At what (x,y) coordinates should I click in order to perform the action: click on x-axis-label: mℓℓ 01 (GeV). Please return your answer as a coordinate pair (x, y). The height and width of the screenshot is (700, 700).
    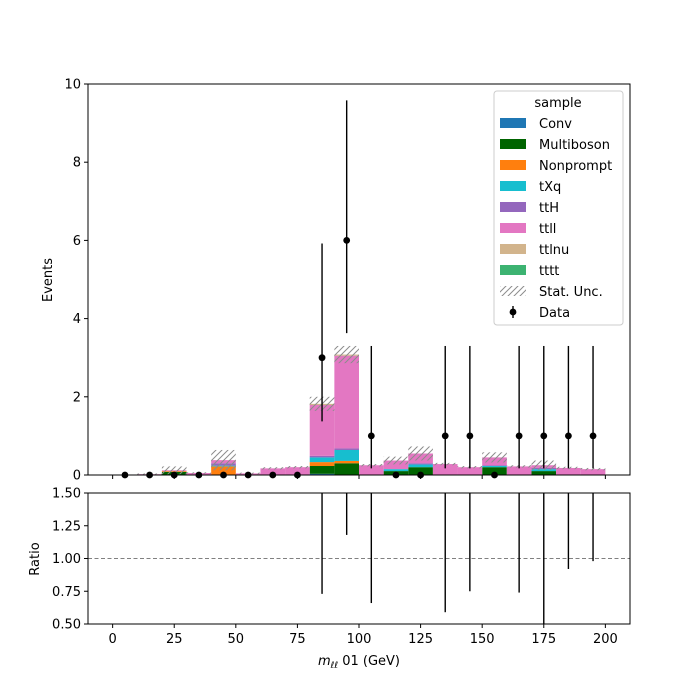
    Looking at the image, I should click on (359, 662).